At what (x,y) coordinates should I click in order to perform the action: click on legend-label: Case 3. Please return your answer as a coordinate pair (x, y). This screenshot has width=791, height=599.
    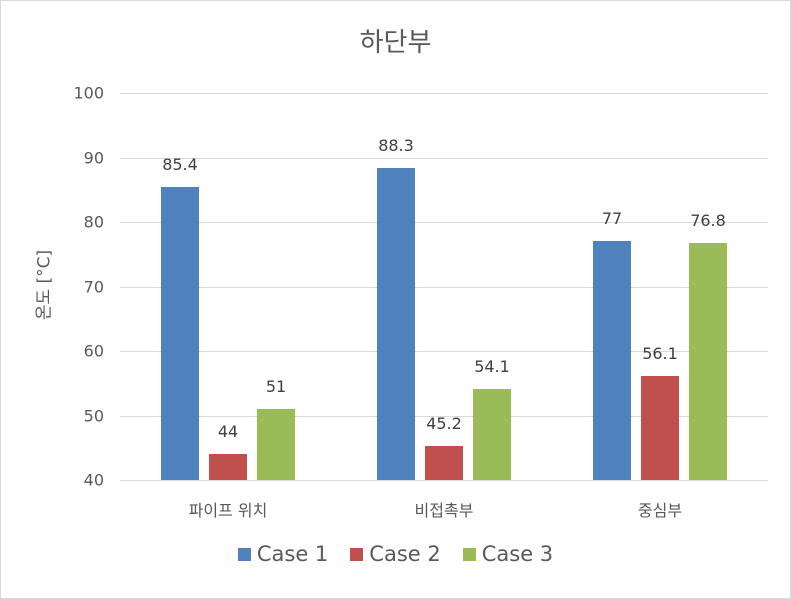
    Looking at the image, I should click on (517, 554).